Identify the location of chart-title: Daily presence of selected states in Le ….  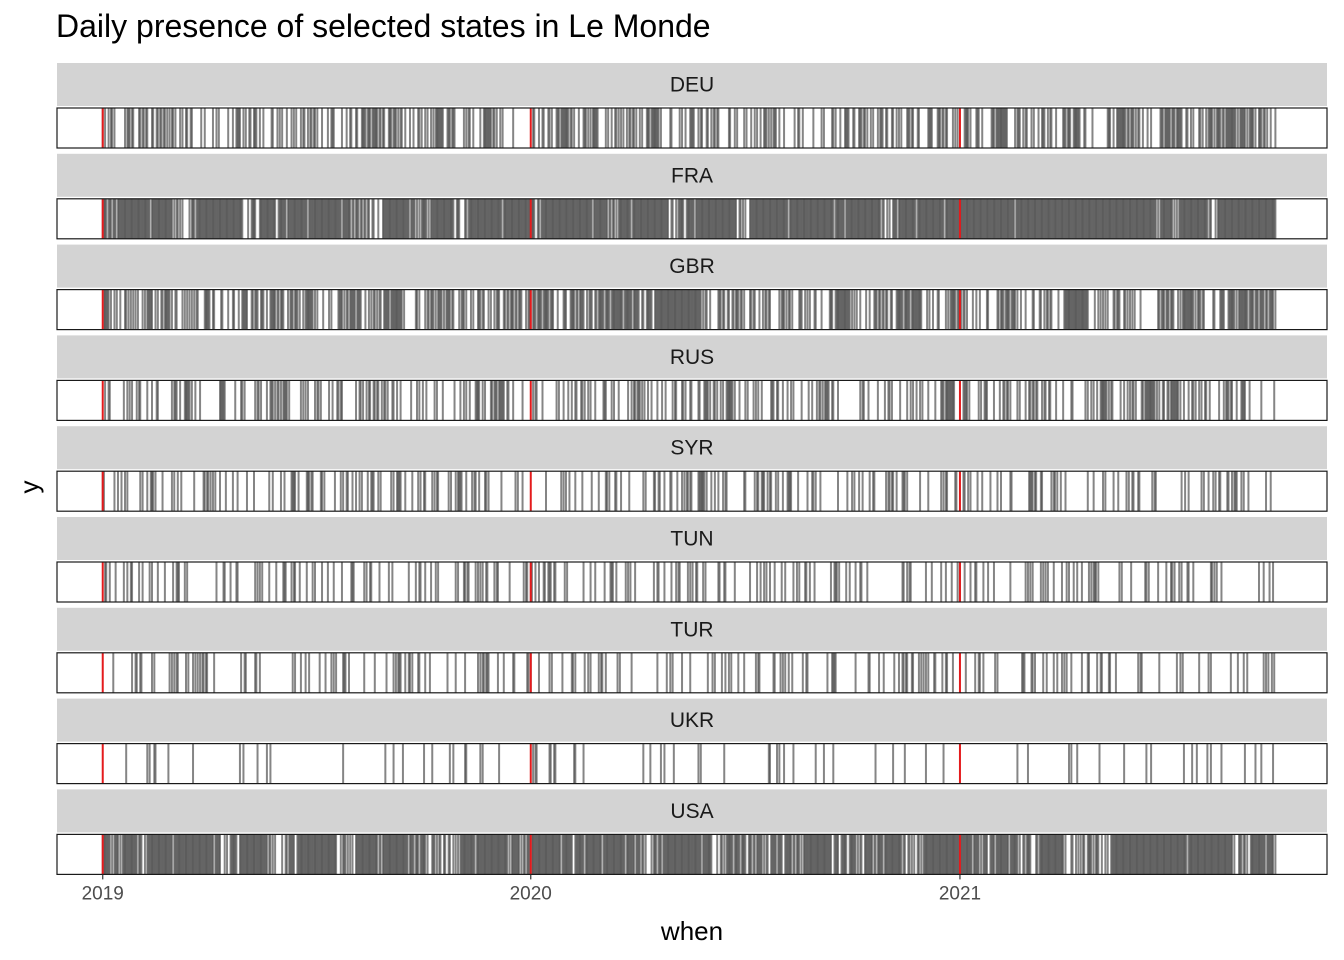
(383, 26).